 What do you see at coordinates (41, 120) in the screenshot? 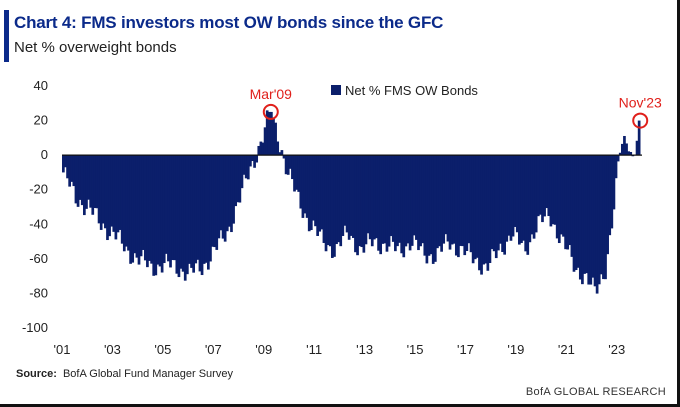
I see `y-tick-label: 20` at bounding box center [41, 120].